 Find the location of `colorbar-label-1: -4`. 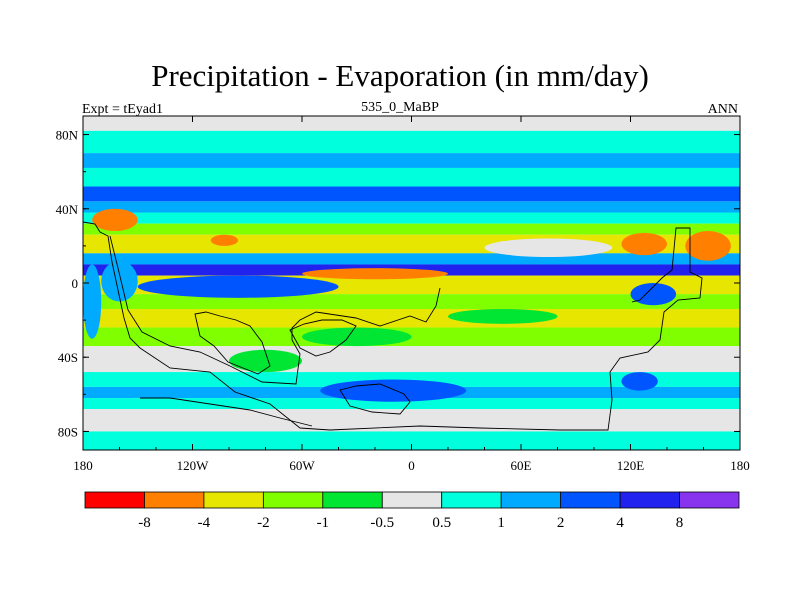

colorbar-label-1: -4 is located at coordinates (204, 523).